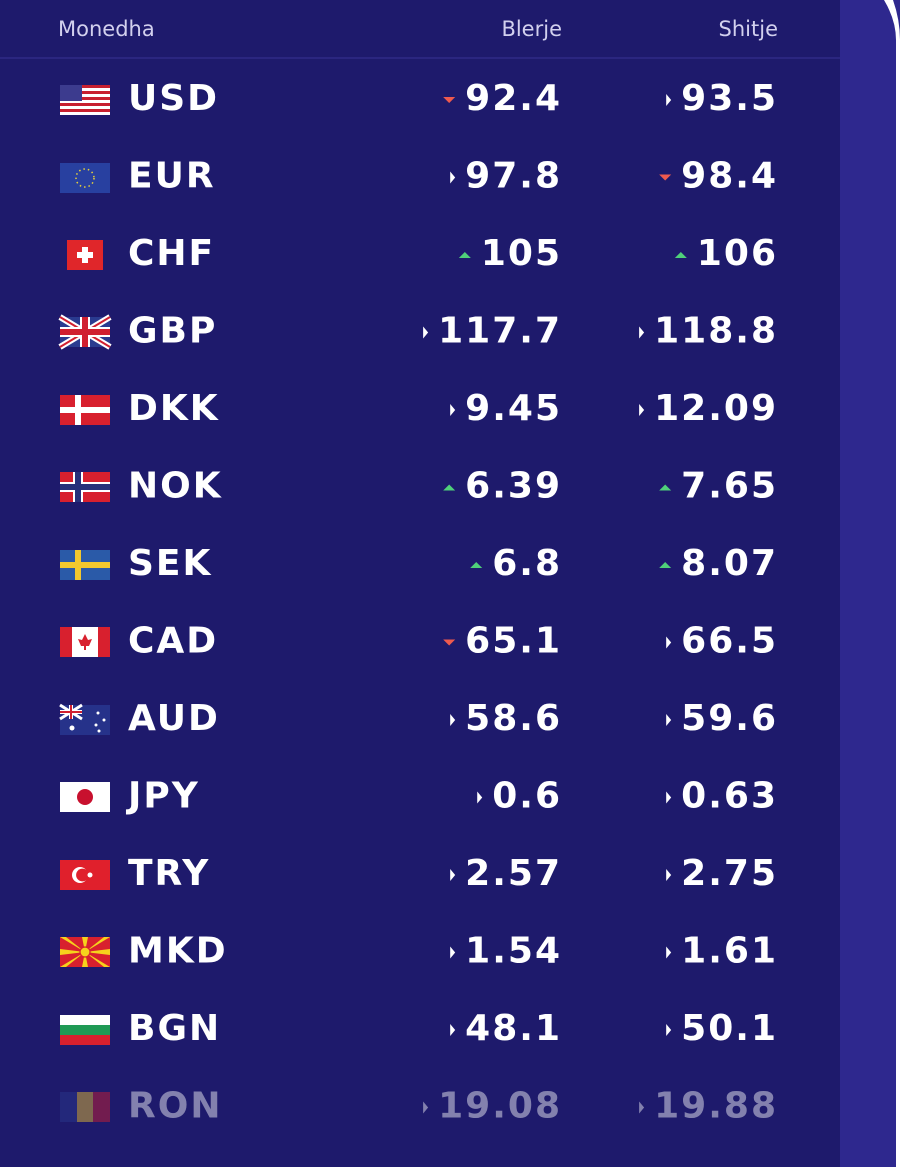  I want to click on flag-jpy, so click(85, 797).